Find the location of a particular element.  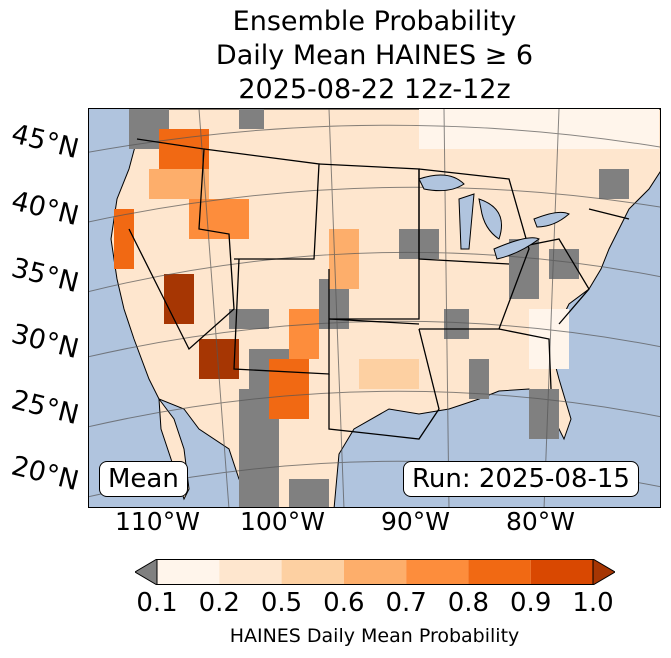

lat-label-20: 20°N is located at coordinates (45, 474).